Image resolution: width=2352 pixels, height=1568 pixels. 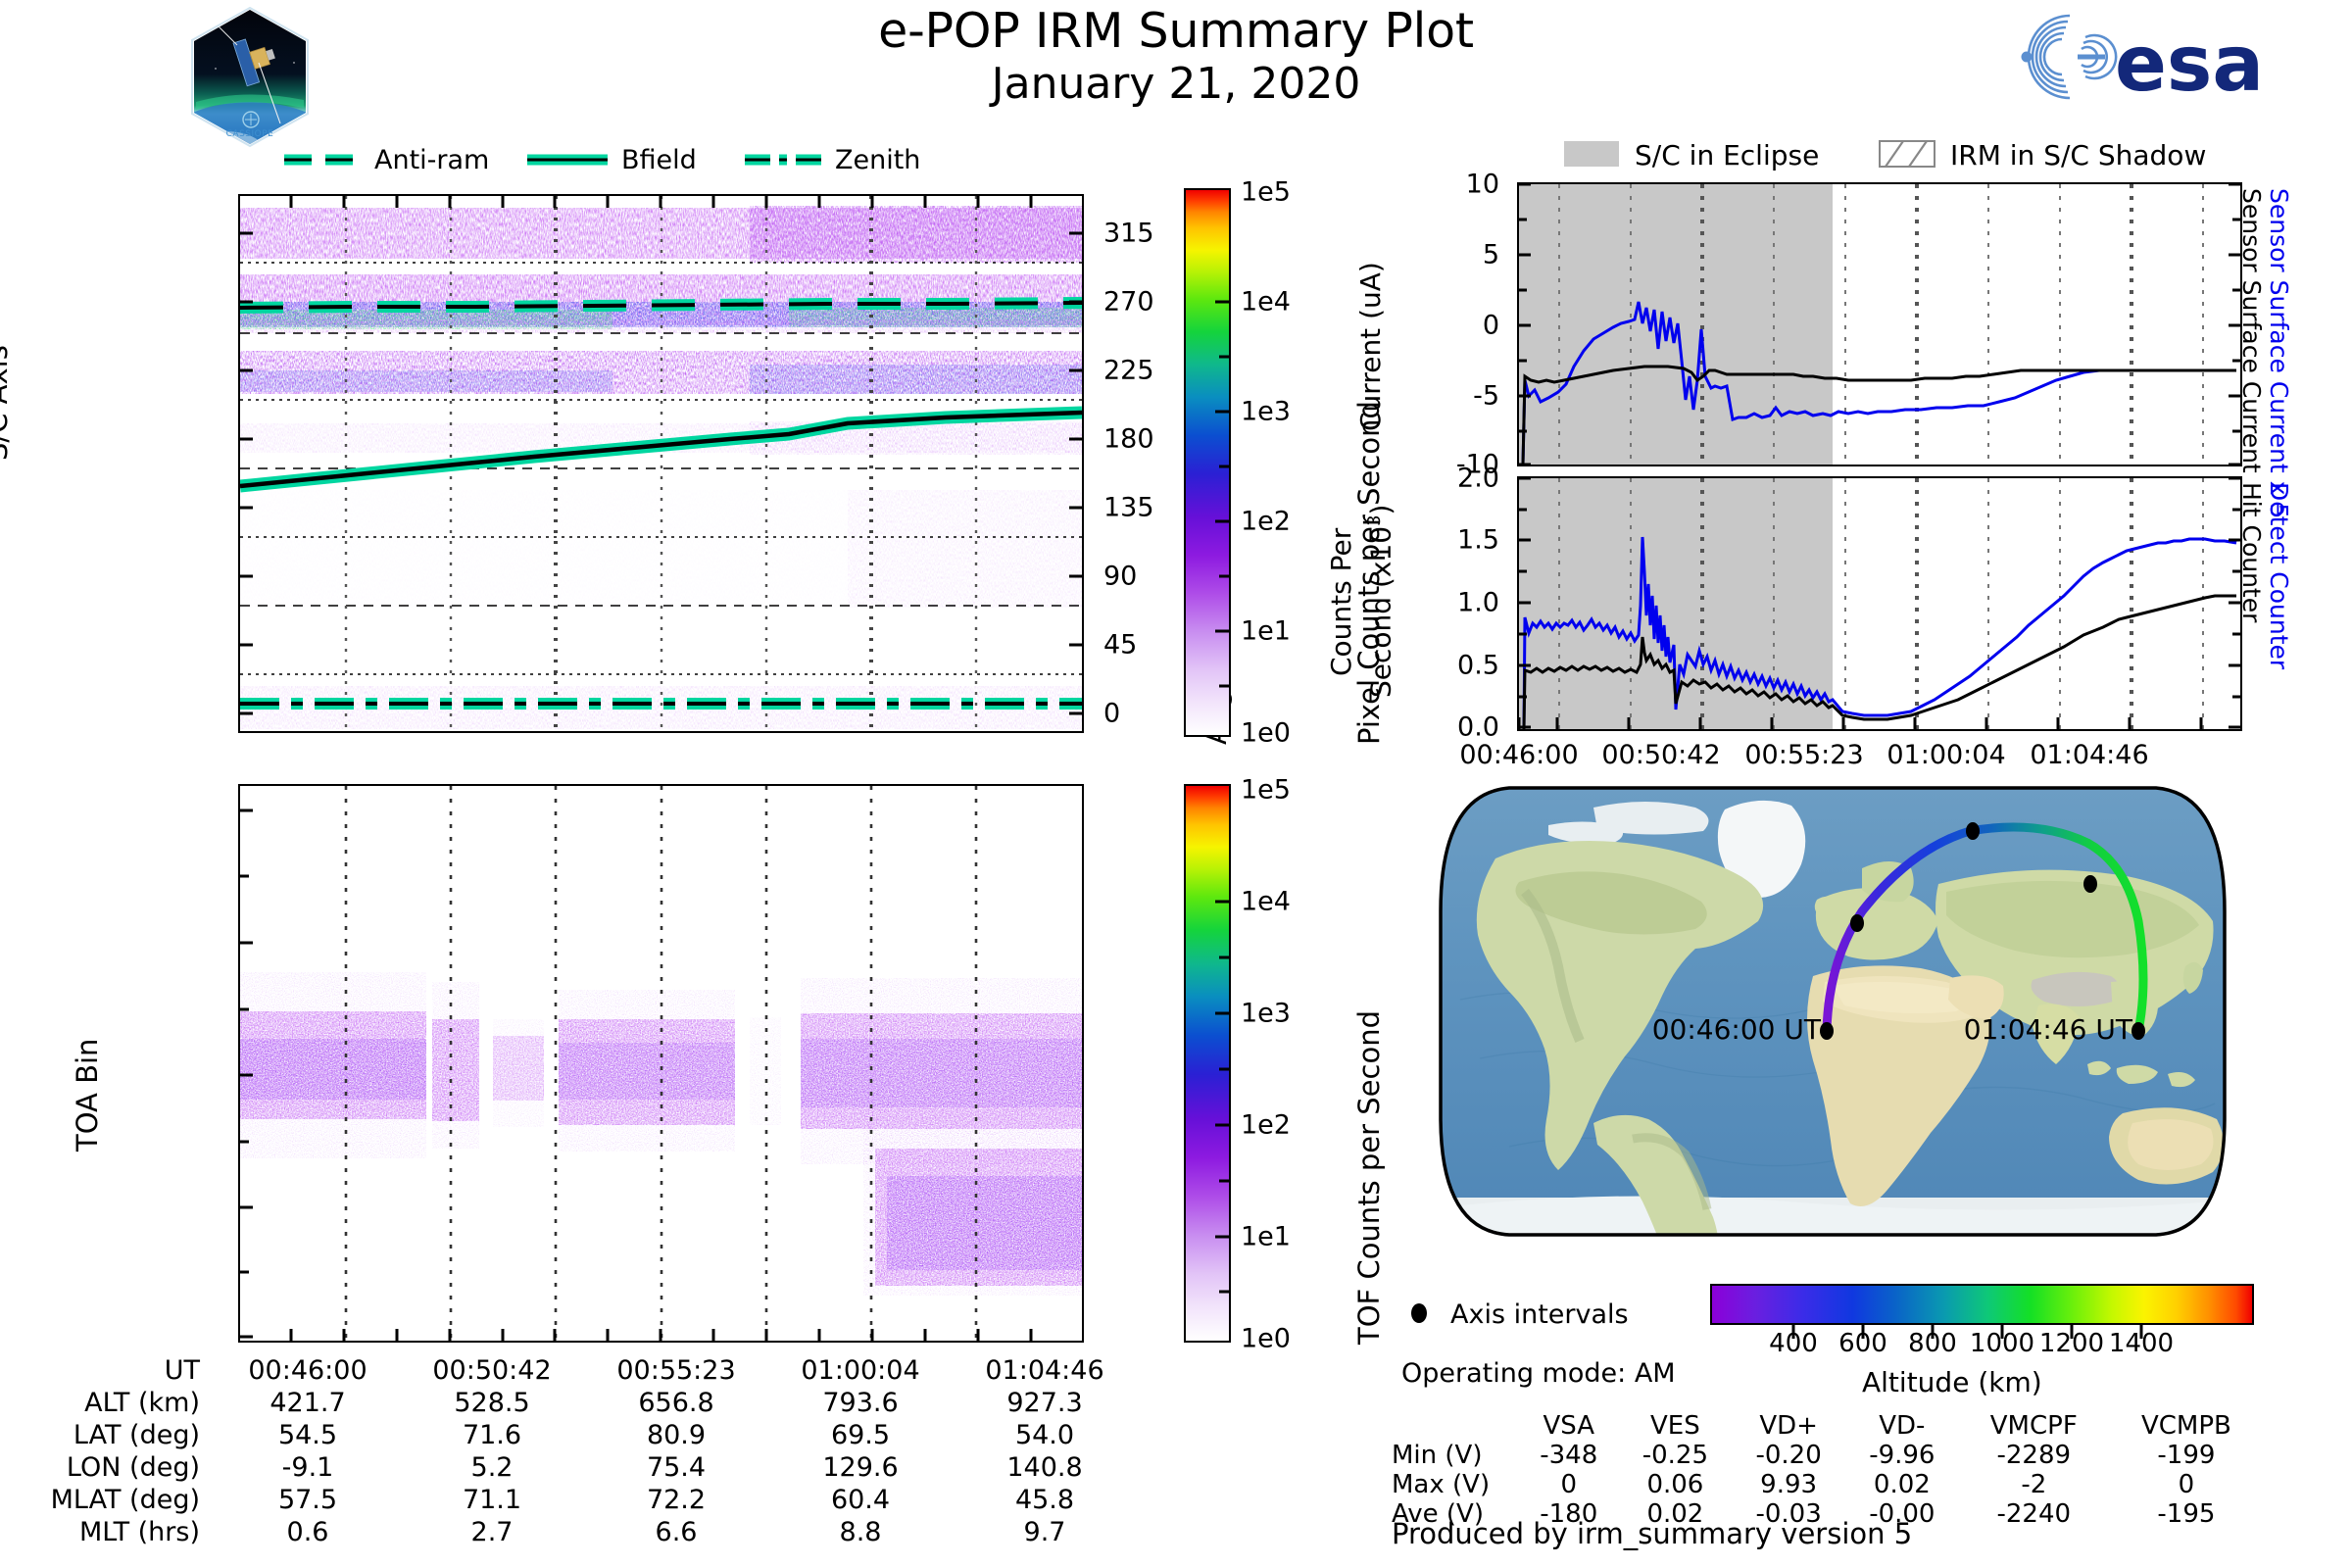 I want to click on altitude-colorbar-title: Altitude (km), so click(x=1952, y=1382).